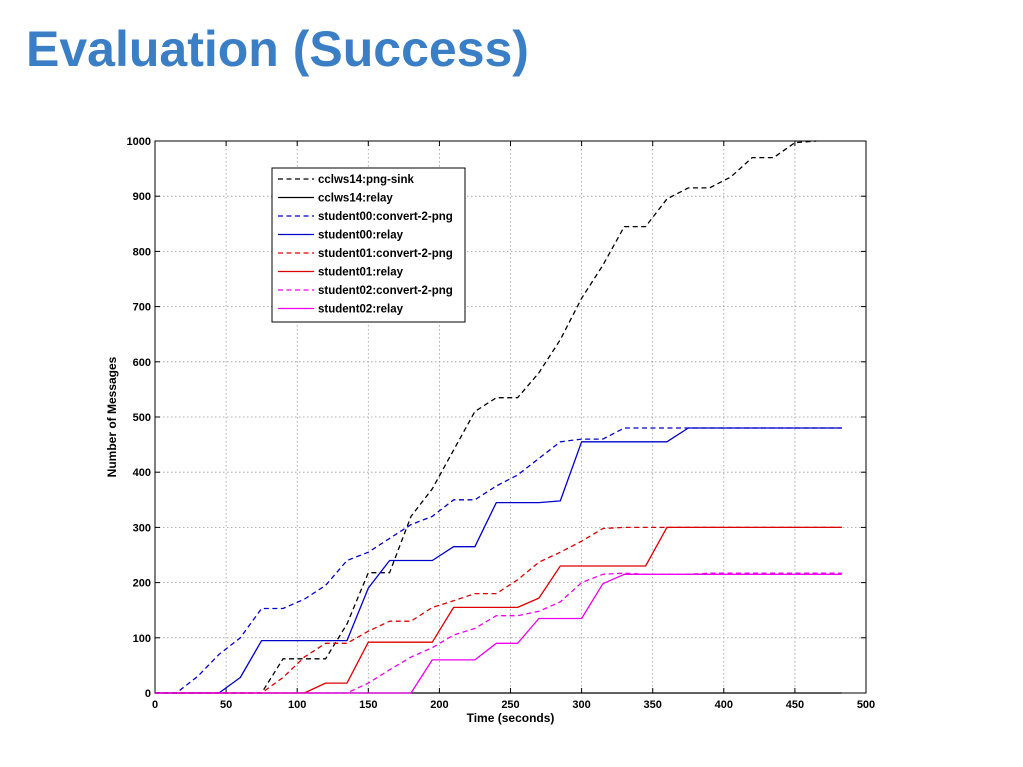 The image size is (1023, 767). I want to click on series-line-student01-relay, so click(498, 610).